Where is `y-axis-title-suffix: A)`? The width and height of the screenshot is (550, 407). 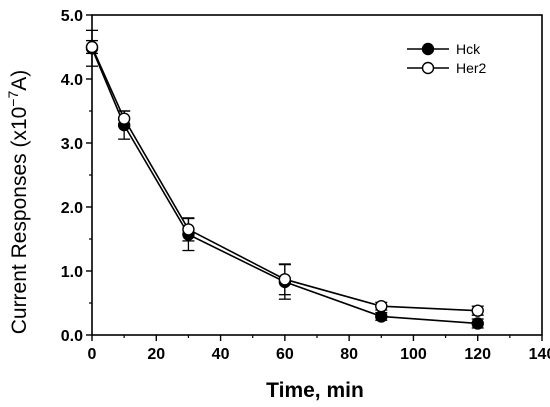 y-axis-title-suffix: A) is located at coordinates (19, 80).